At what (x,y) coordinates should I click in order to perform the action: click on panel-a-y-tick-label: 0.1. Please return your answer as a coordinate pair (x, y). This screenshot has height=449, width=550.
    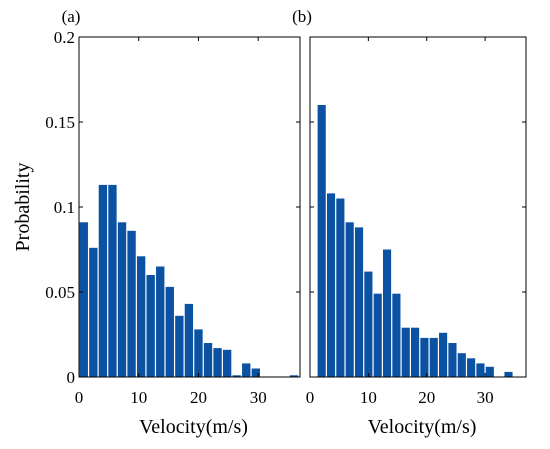
    Looking at the image, I should click on (64, 207).